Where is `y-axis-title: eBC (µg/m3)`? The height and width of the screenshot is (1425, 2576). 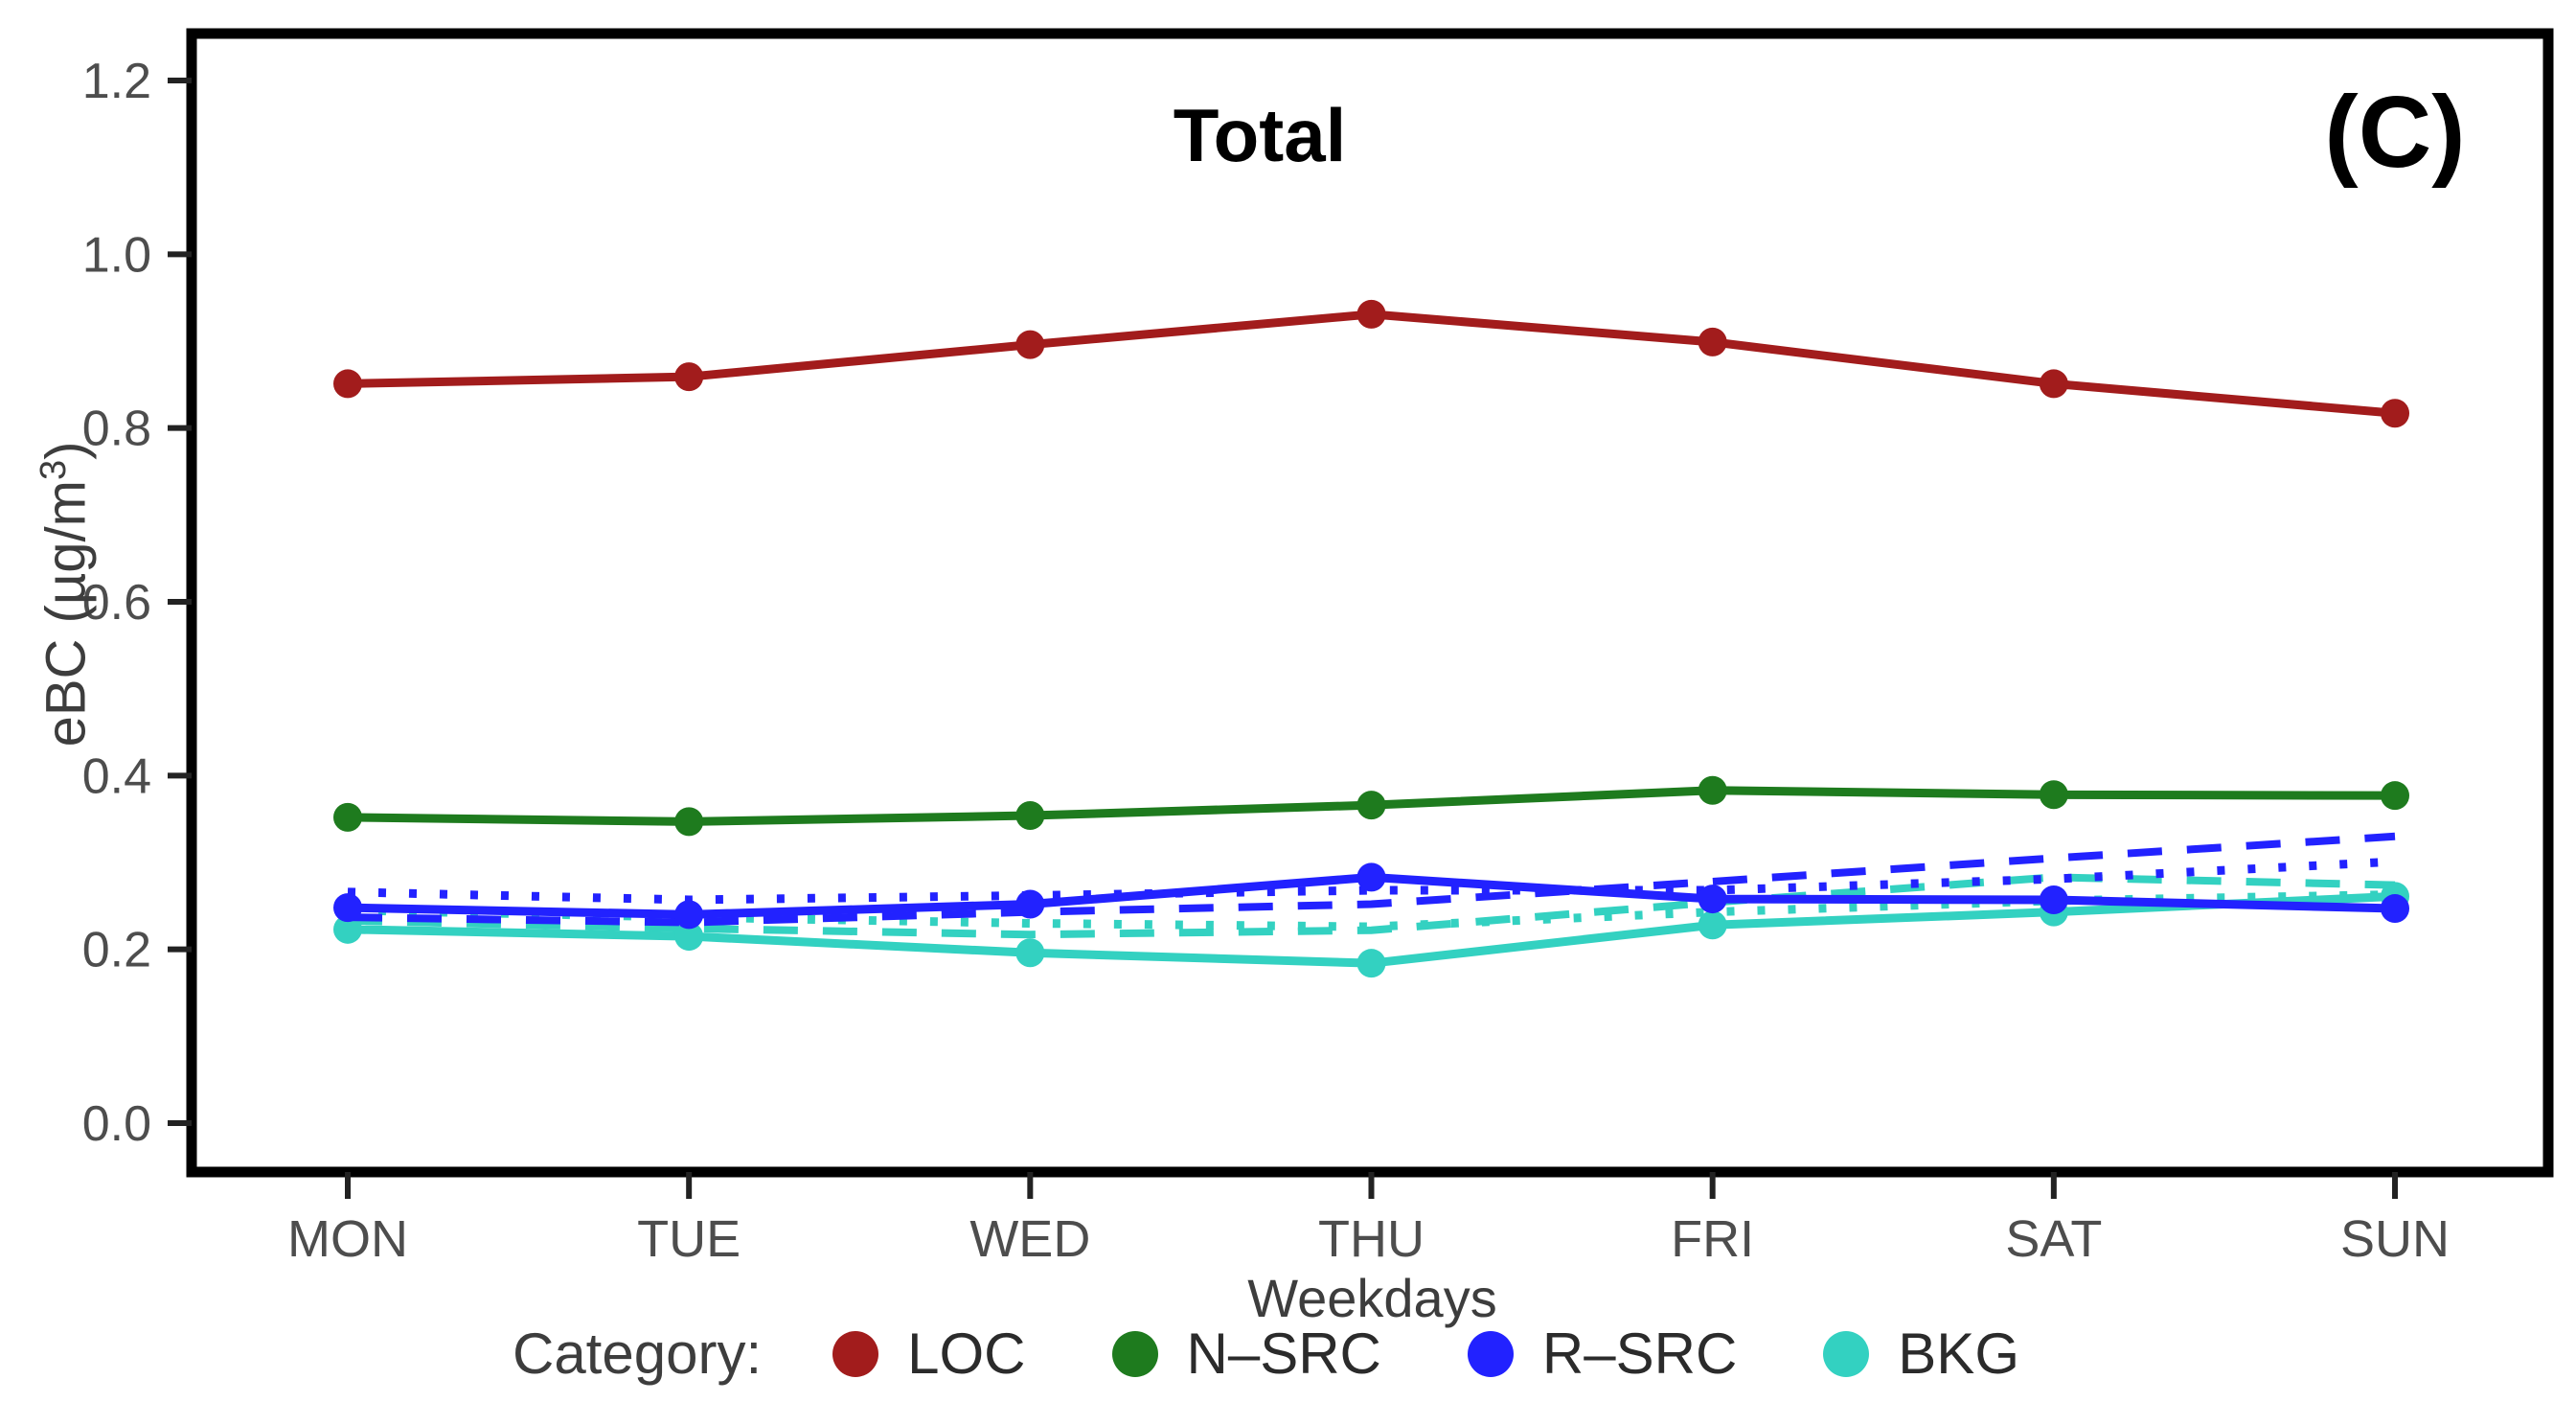
y-axis-title: eBC (µg/m3) is located at coordinates (67, 594).